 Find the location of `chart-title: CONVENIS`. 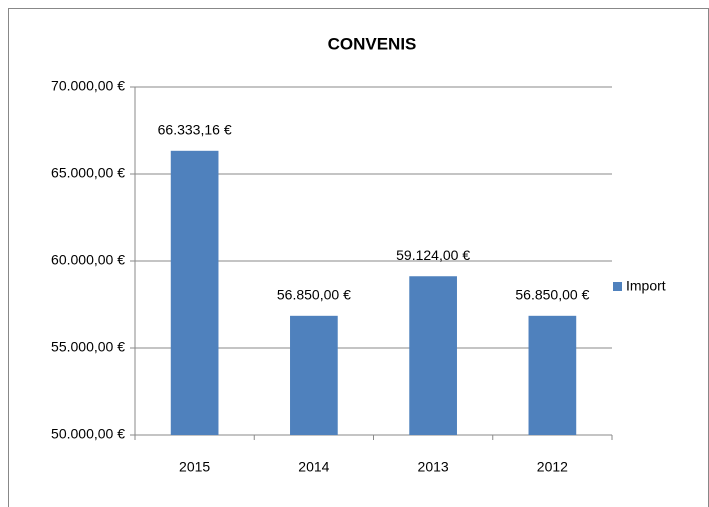

chart-title: CONVENIS is located at coordinates (372, 43).